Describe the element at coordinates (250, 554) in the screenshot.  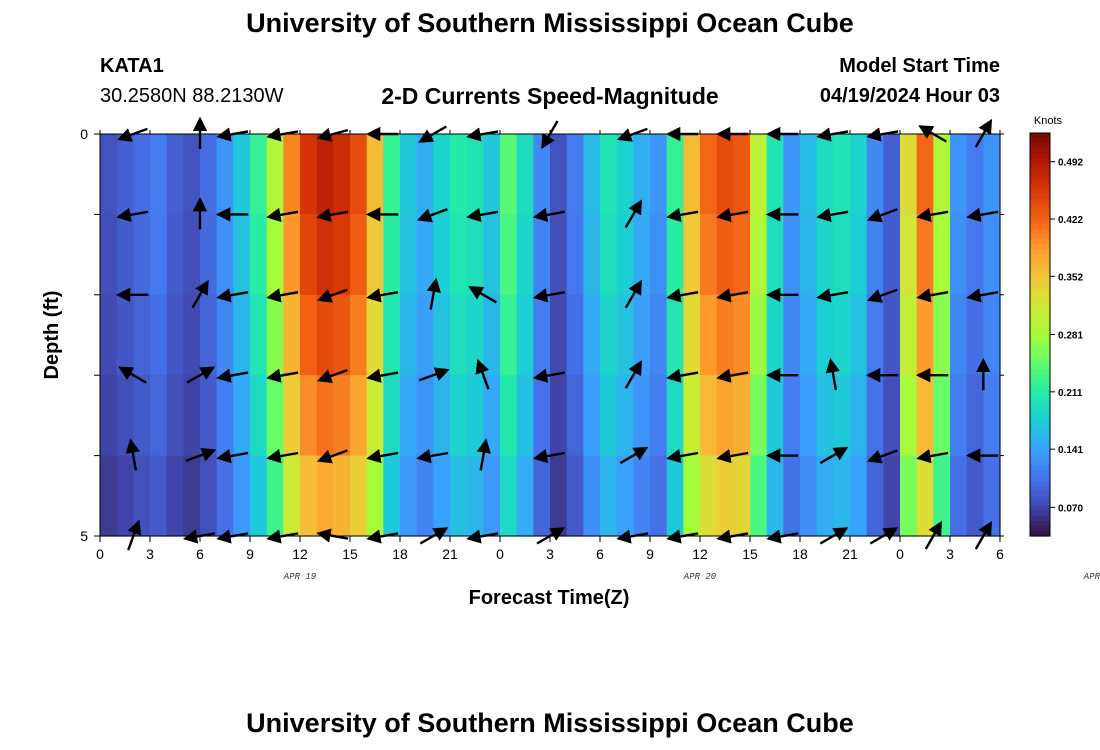
I see `x-tick-label: 9` at that location.